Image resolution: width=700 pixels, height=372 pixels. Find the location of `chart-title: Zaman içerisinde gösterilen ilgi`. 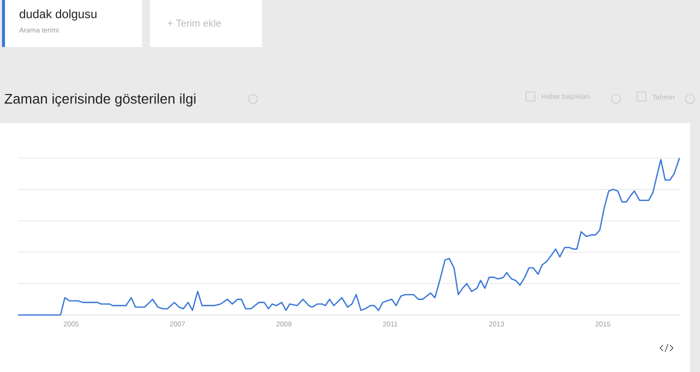

chart-title: Zaman içerisinde gösterilen ilgi is located at coordinates (100, 100).